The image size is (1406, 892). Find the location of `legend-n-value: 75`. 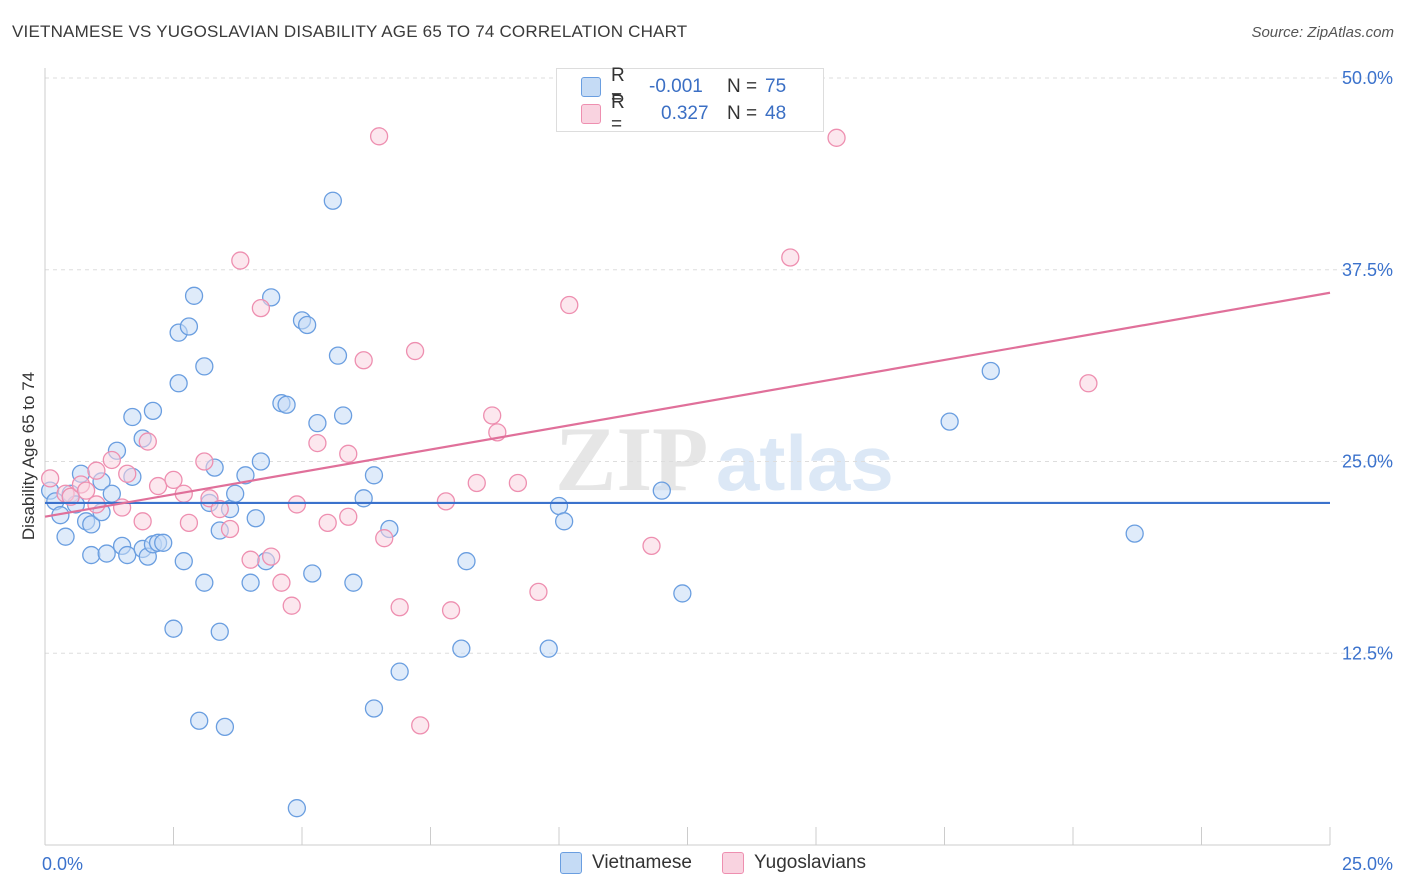

legend-n-value: 75 is located at coordinates (776, 86).